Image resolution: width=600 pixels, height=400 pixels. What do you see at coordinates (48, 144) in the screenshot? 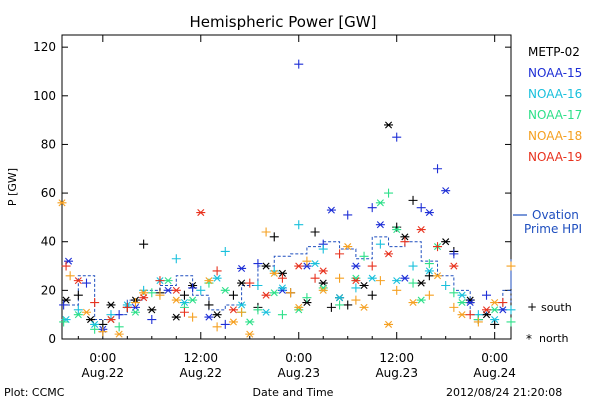
I see `y-tick-label: 80` at bounding box center [48, 144].